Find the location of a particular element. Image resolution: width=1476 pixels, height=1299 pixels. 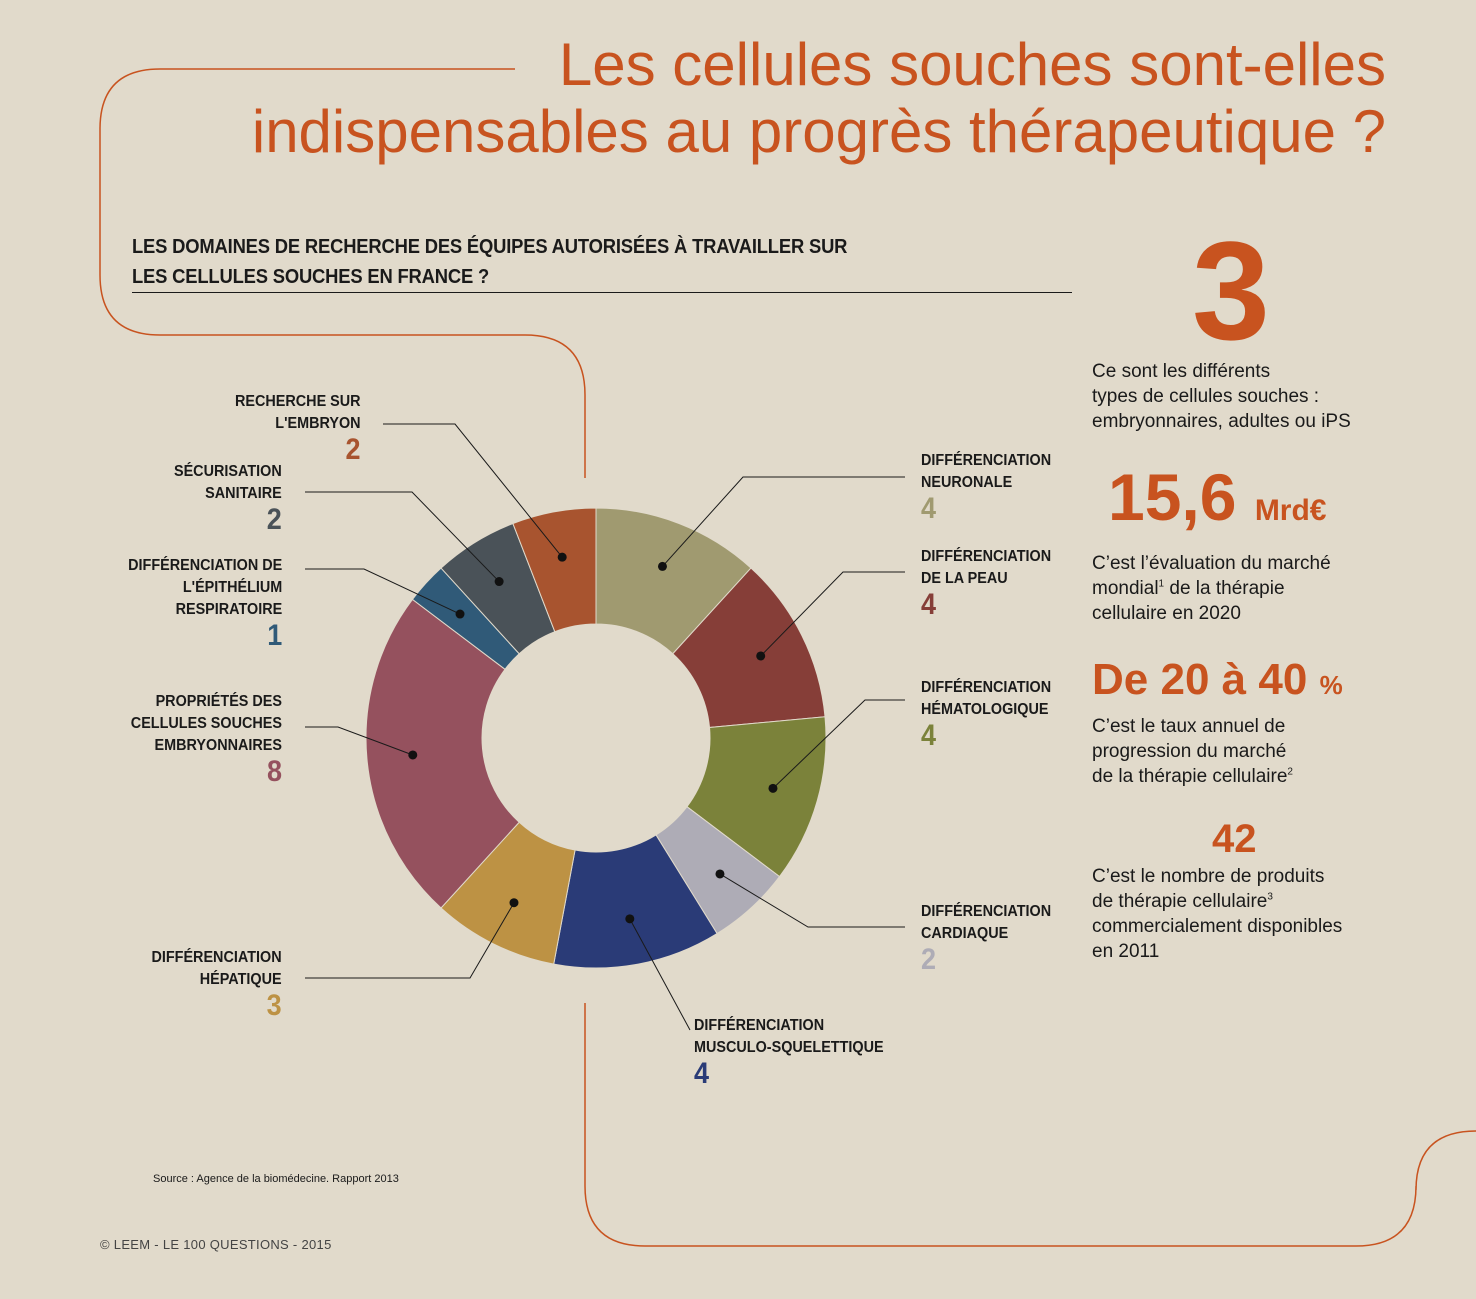

slice-label-musculo-line2: MUSCULO-SQUELETTIQUE is located at coordinates (789, 1047).